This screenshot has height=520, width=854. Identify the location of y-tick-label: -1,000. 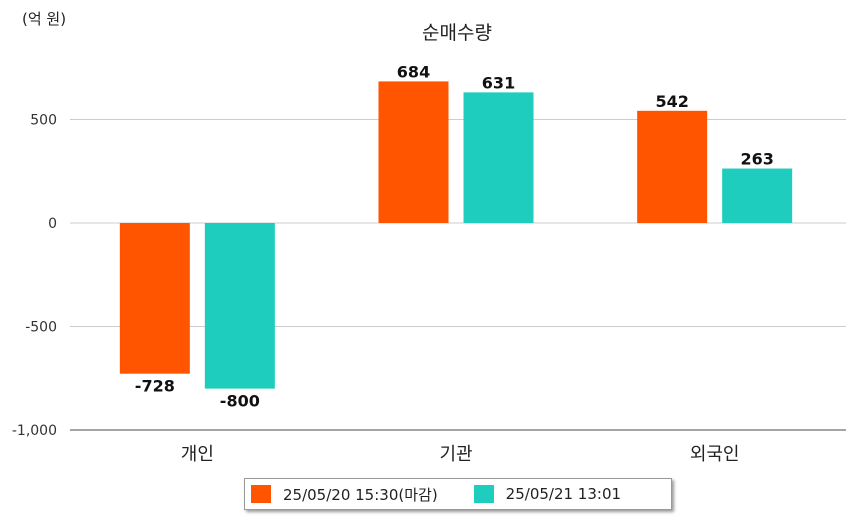
(34, 431).